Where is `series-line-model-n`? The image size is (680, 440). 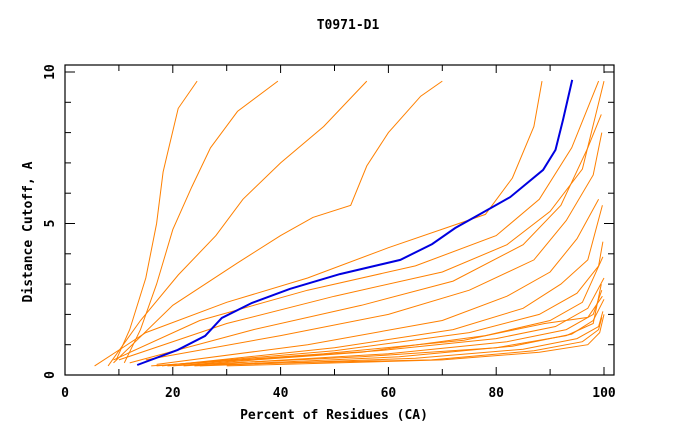 series-line-model-n is located at coordinates (391, 321).